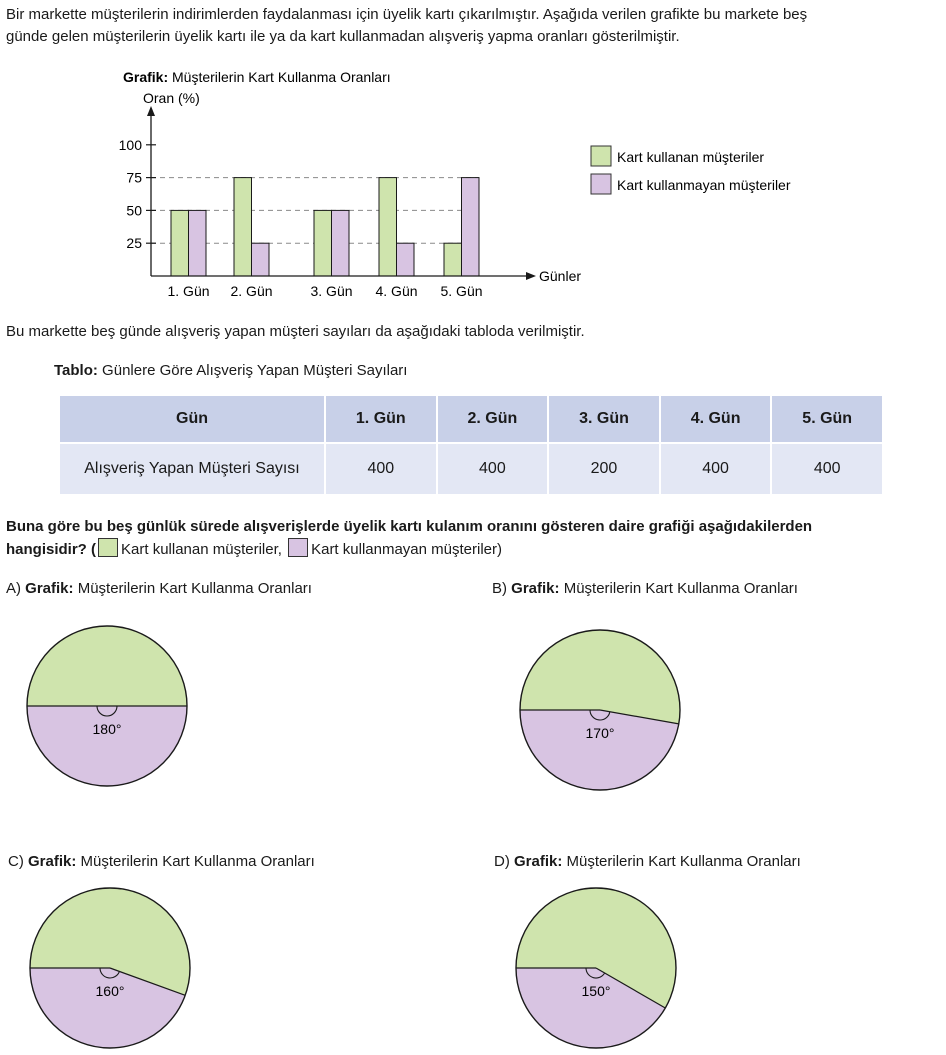 This screenshot has height=1055, width=946. I want to click on x-tick-label: 5. Gün, so click(461, 291).